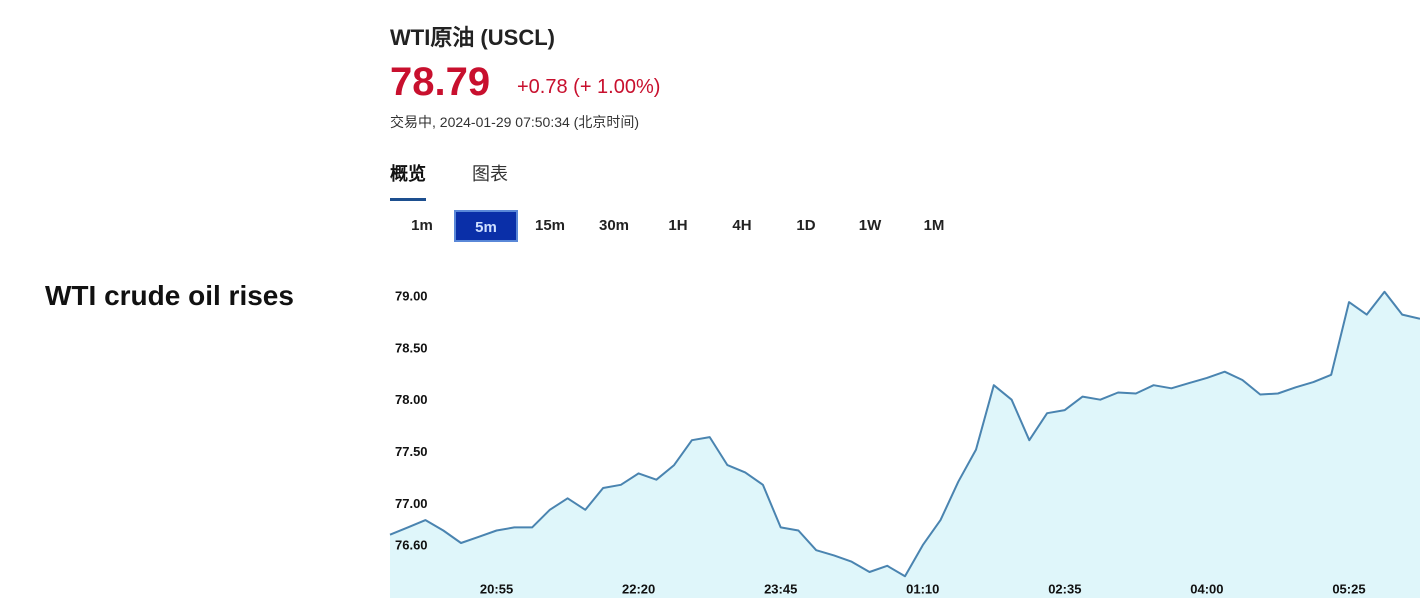  What do you see at coordinates (614, 225) in the screenshot?
I see `interval-button: 30m` at bounding box center [614, 225].